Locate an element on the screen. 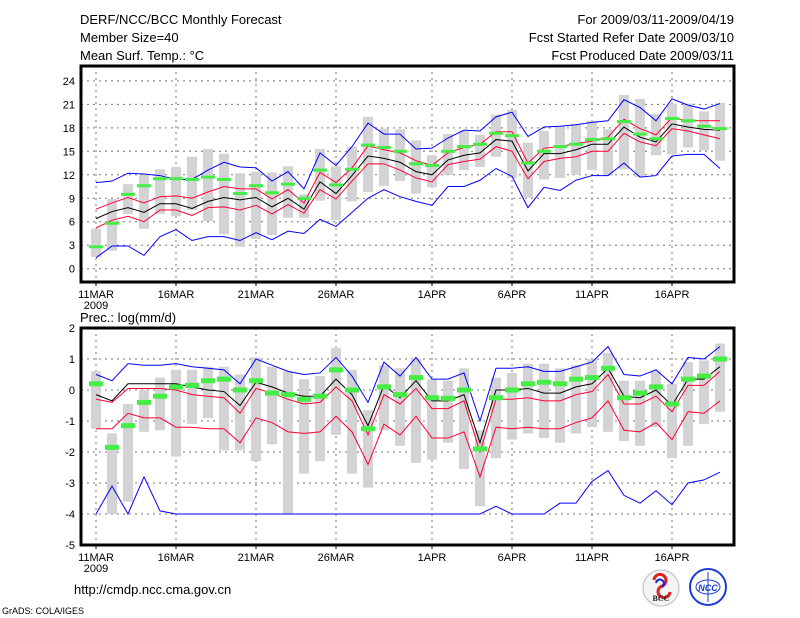  x-tick-label: 26MAR is located at coordinates (336, 558).